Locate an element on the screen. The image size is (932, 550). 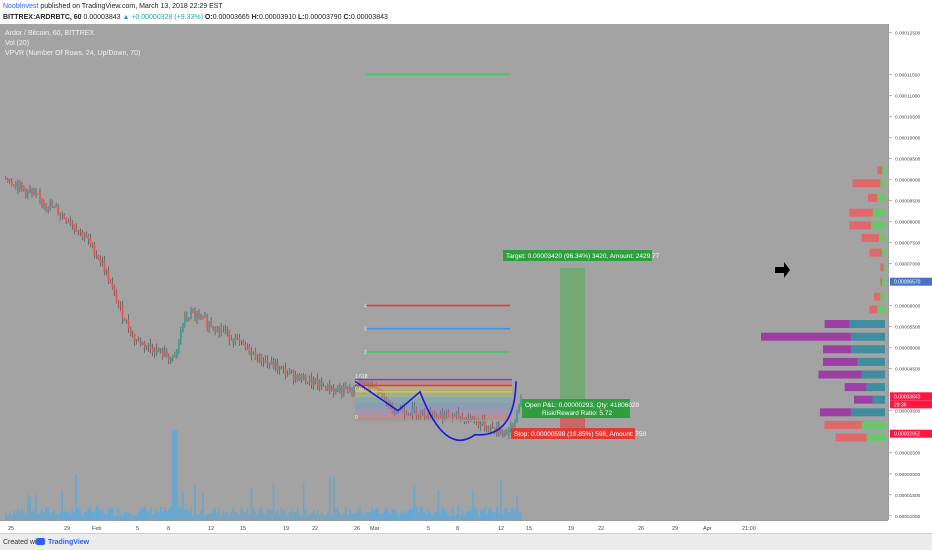
author-link: NoobInvest is located at coordinates (21, 6).